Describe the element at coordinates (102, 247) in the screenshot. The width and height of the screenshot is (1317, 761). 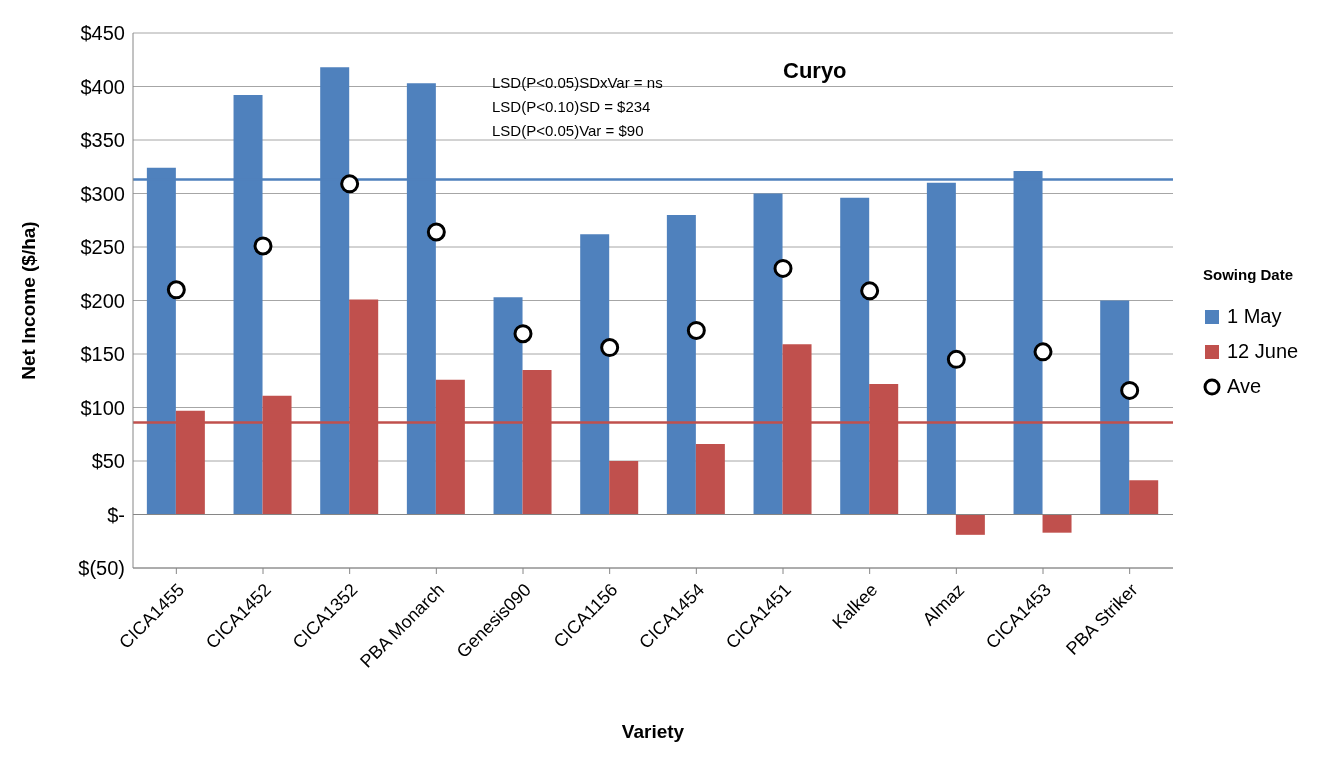
I see `y-tick-label: $250` at that location.